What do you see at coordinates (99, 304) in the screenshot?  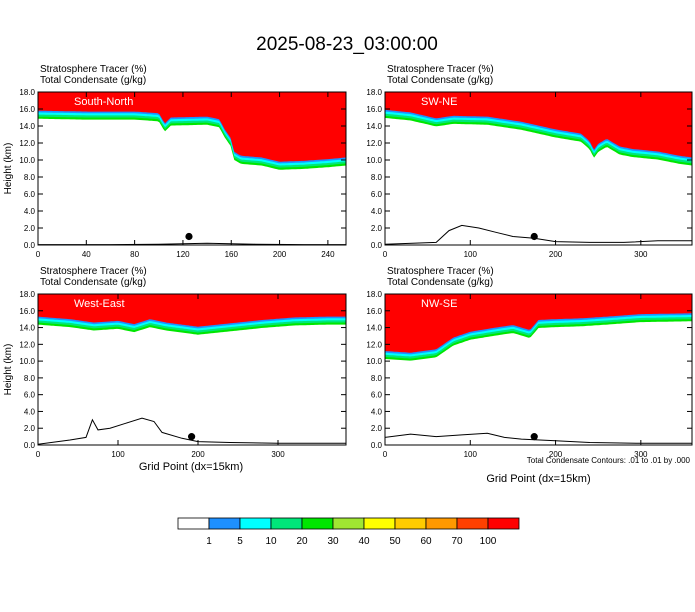 I see `panel-label: West-East` at bounding box center [99, 304].